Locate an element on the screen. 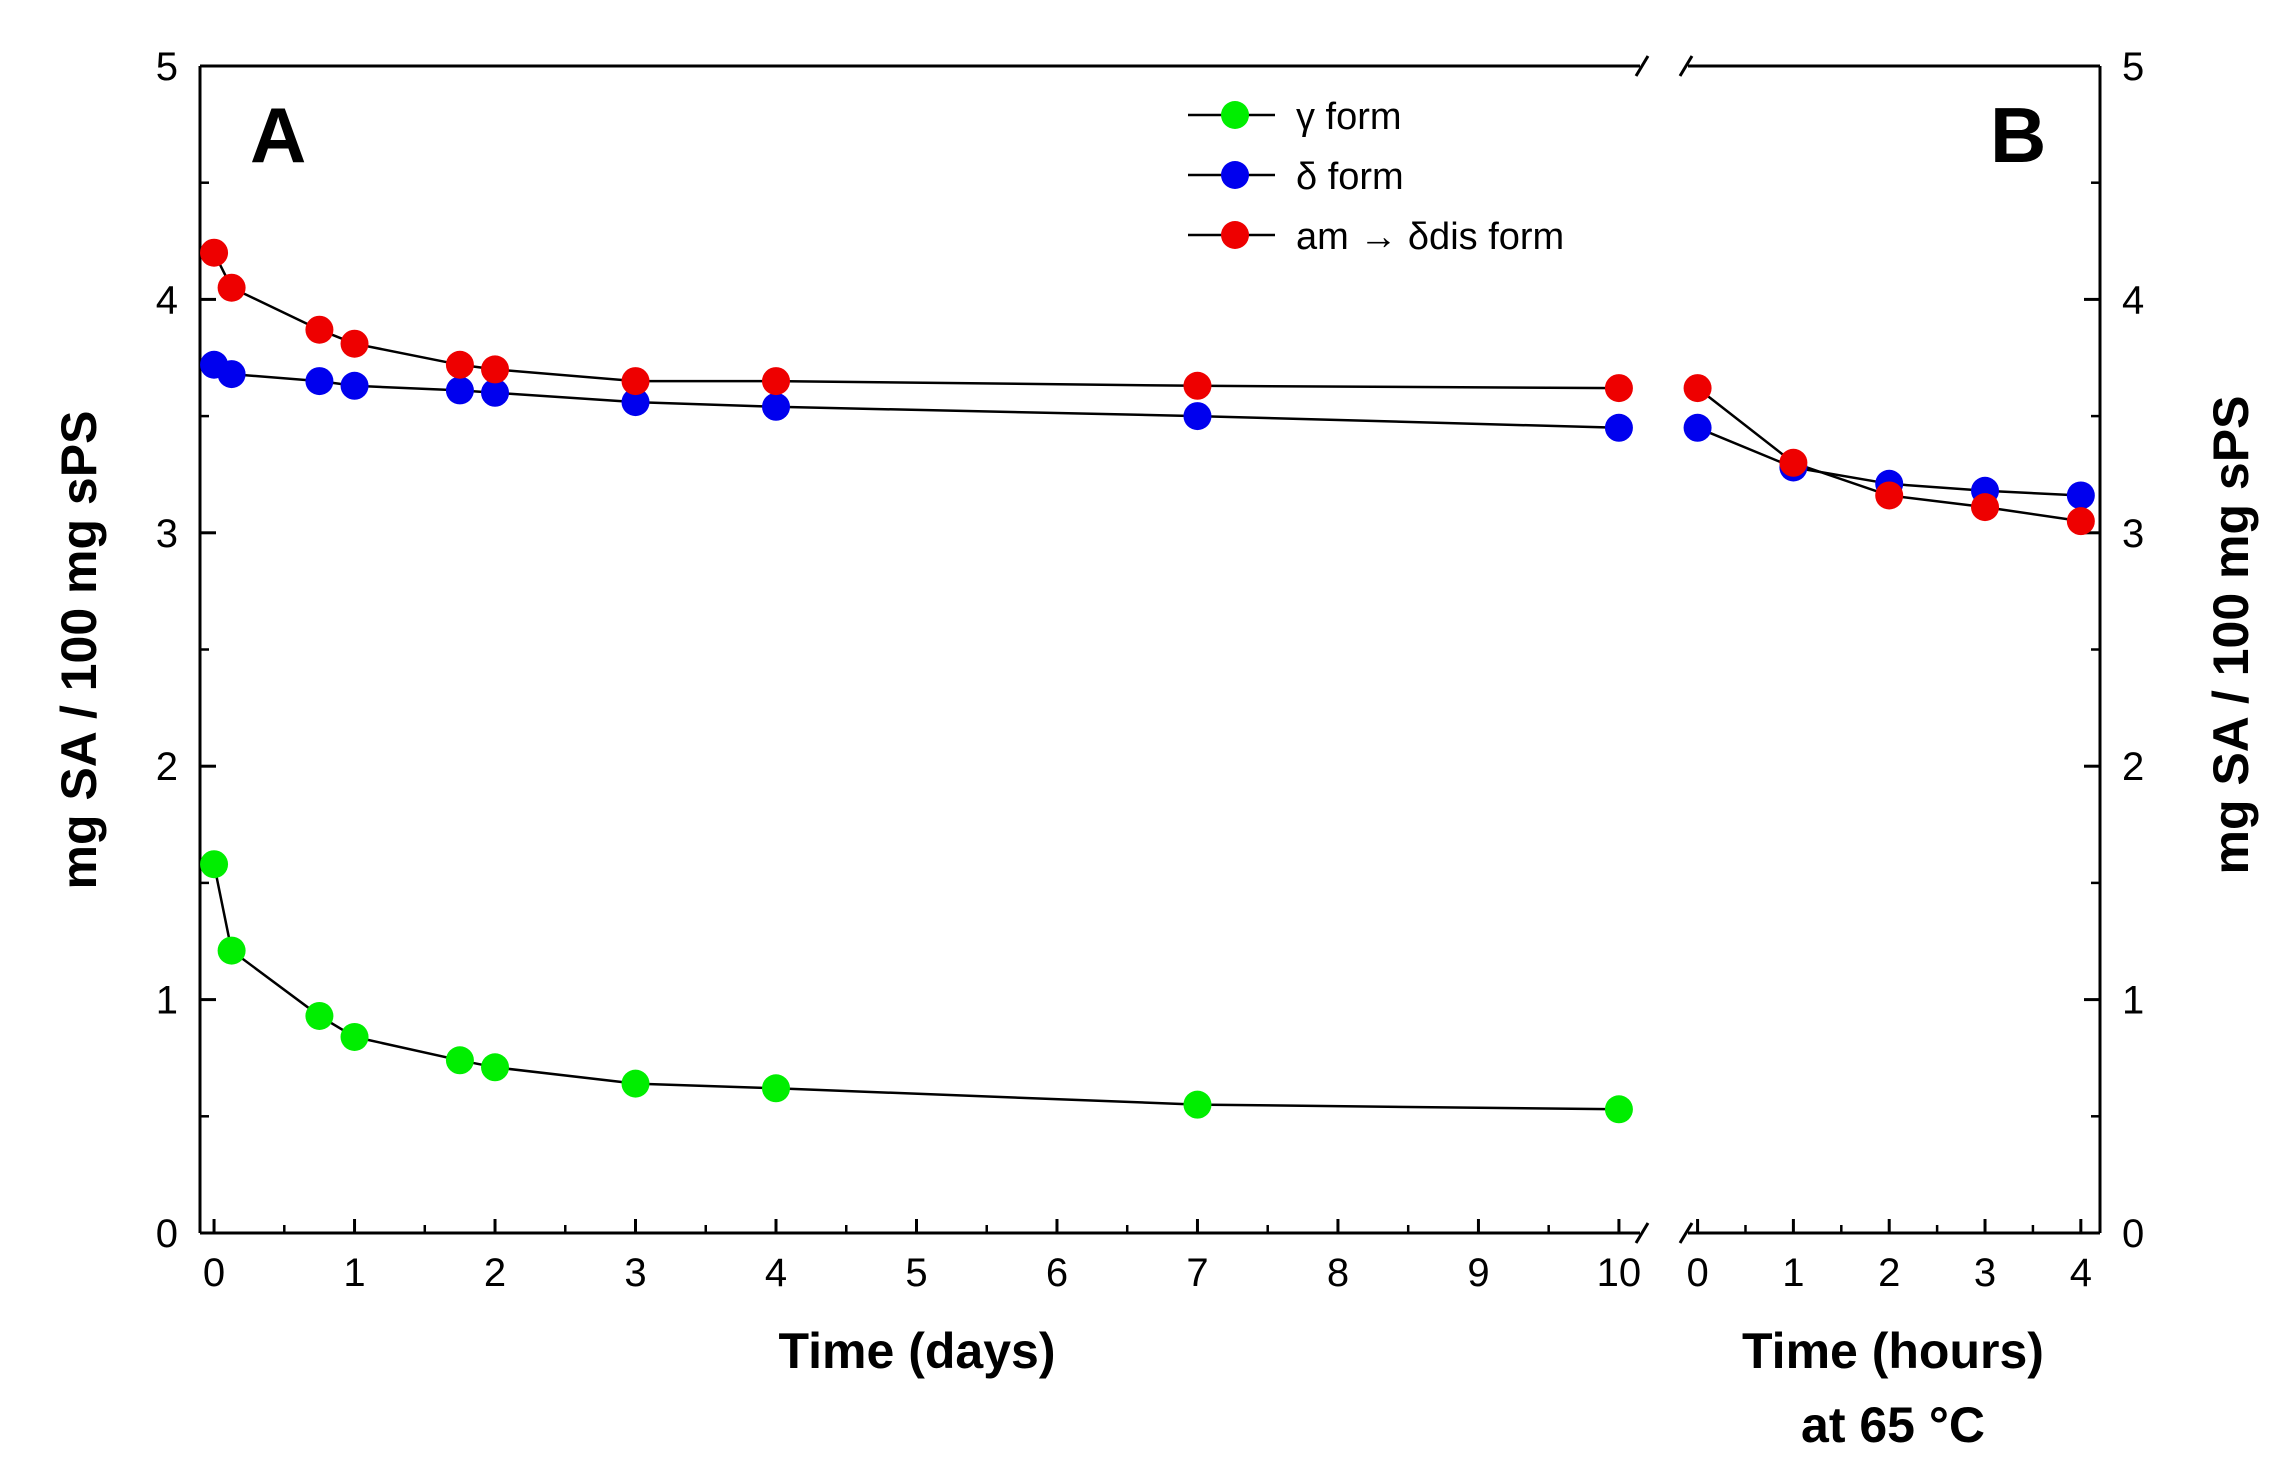  x-tick-label-a-9: 9 is located at coordinates (1478, 1273).